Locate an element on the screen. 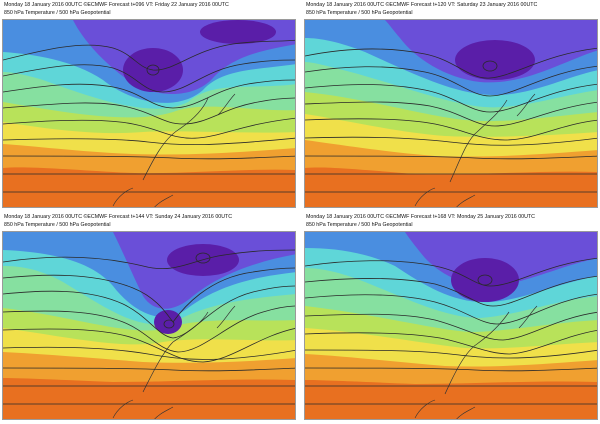  cold-core-north is located at coordinates (238, 32).